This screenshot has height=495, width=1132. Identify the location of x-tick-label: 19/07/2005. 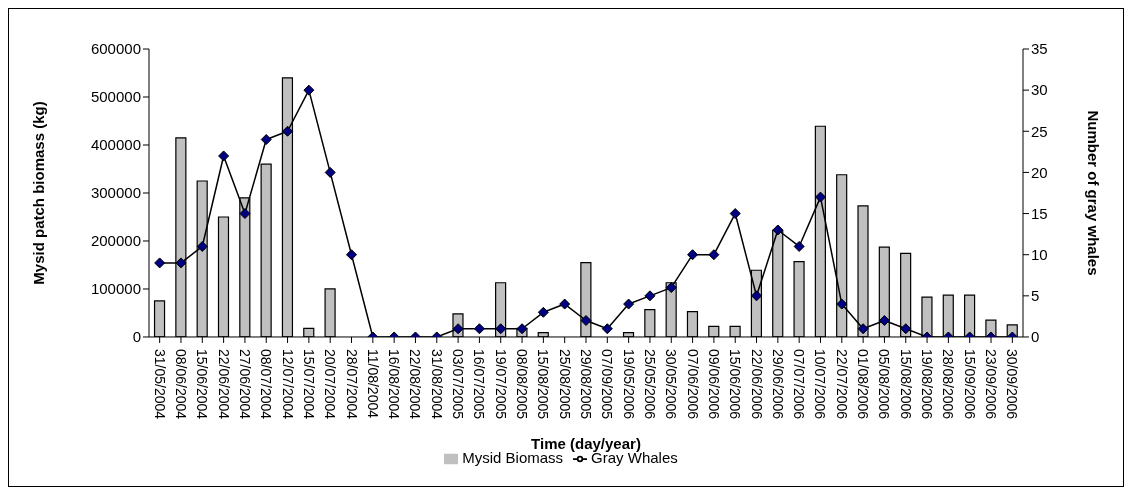
(500, 384).